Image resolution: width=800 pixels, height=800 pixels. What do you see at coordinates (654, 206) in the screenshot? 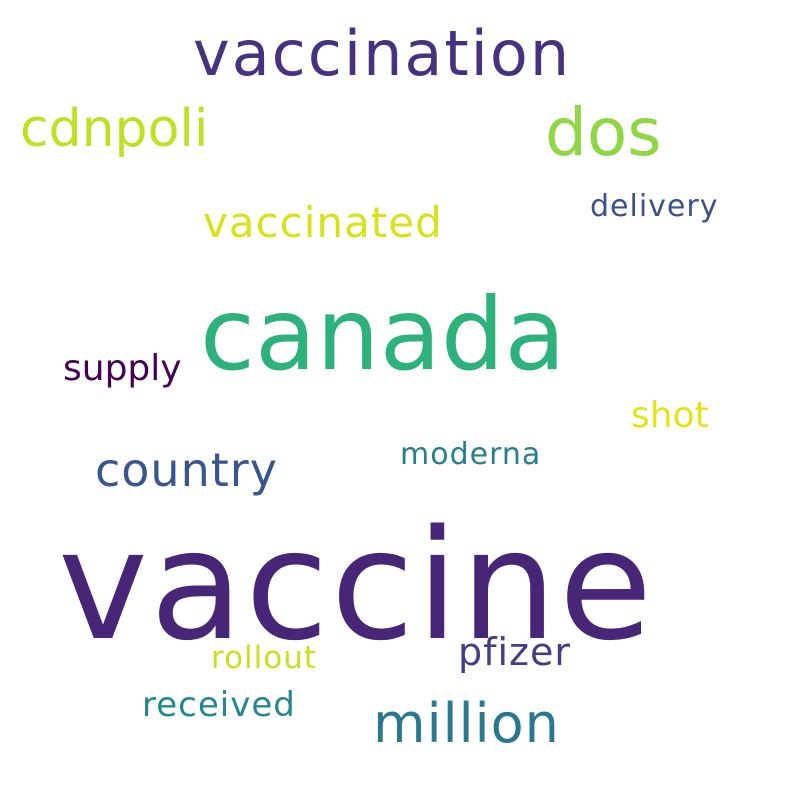
I see `word-delivery: delivery` at bounding box center [654, 206].